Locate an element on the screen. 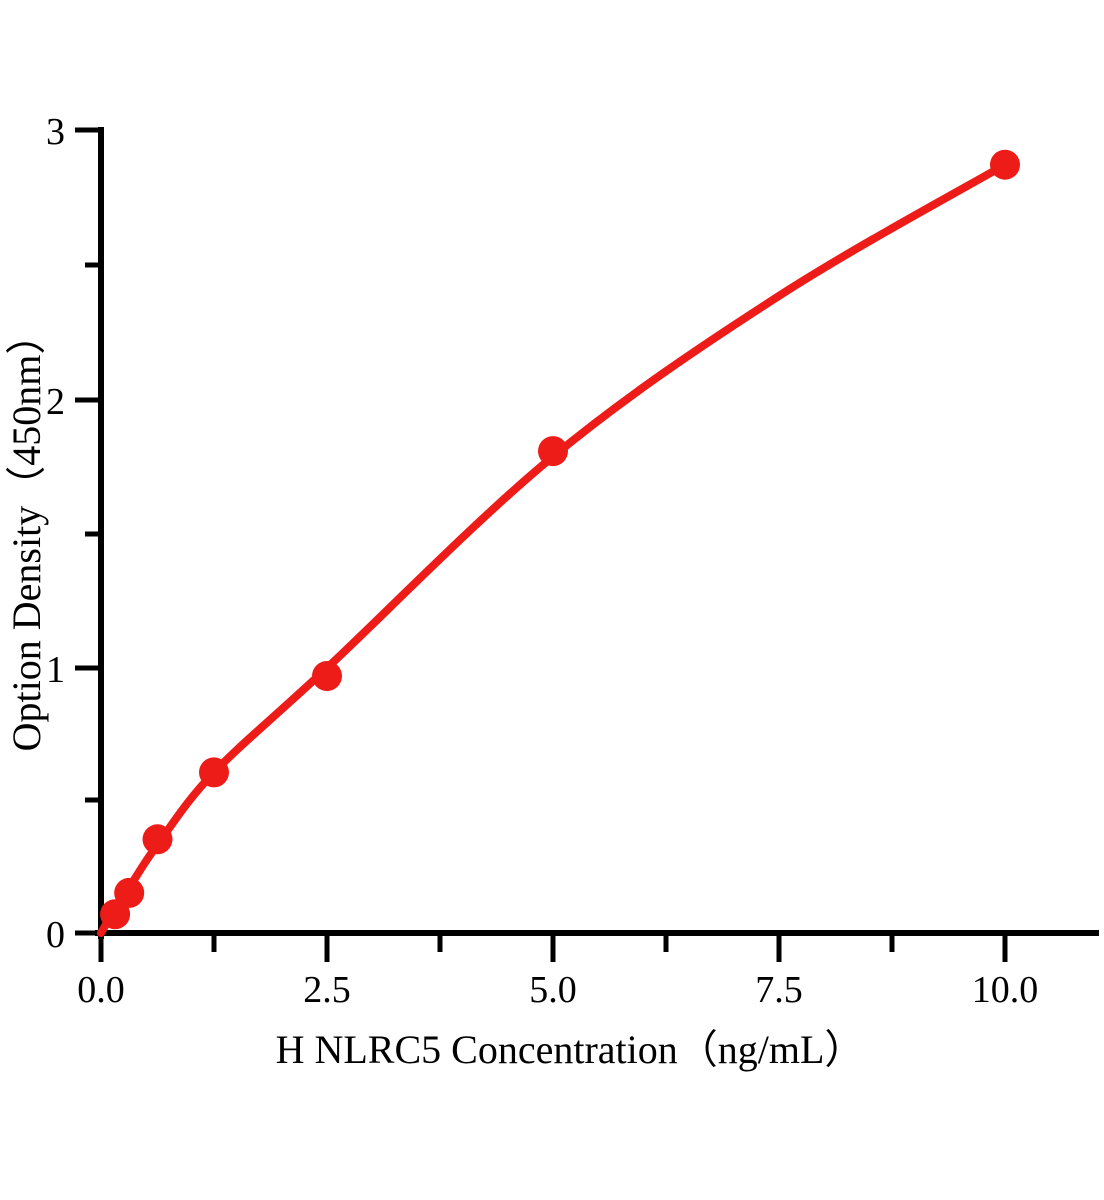  x-tick-label-0: 0.0 is located at coordinates (101, 990).